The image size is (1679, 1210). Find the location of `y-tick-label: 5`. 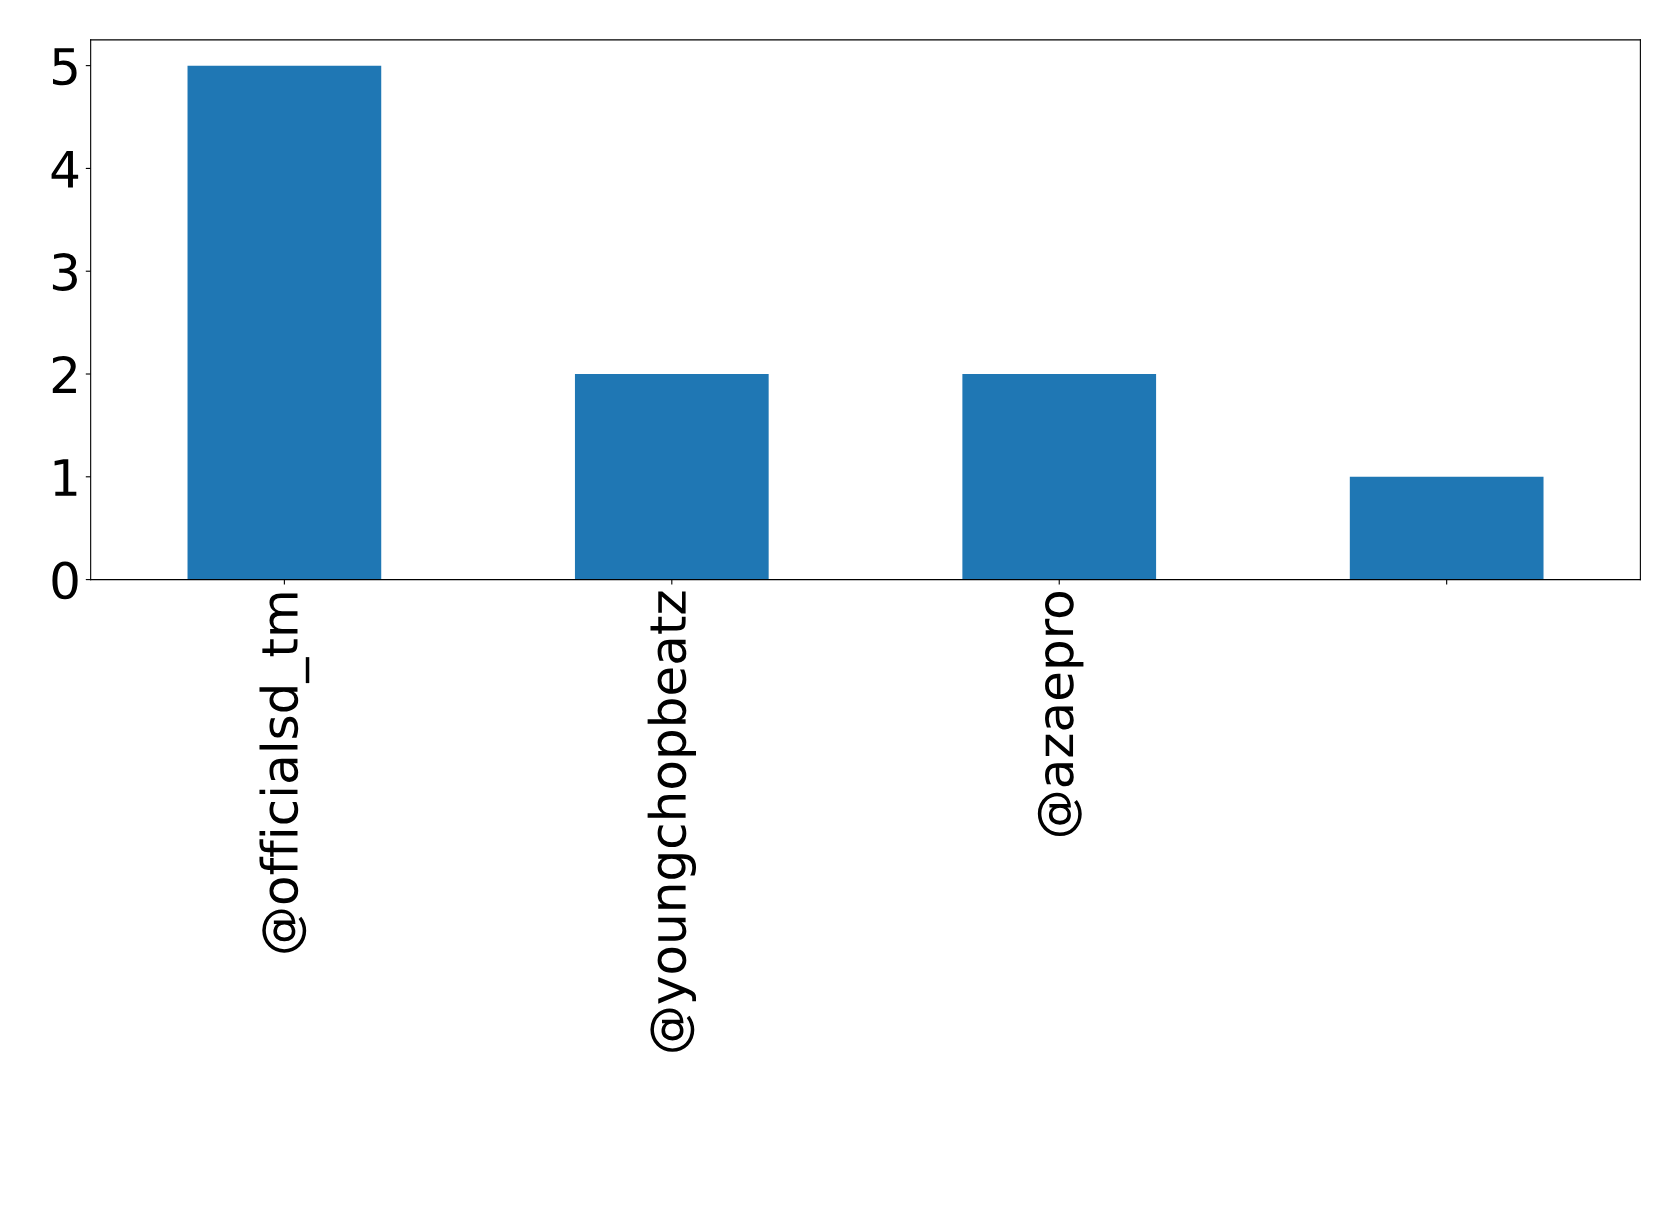

y-tick-label: 5 is located at coordinates (64, 67).